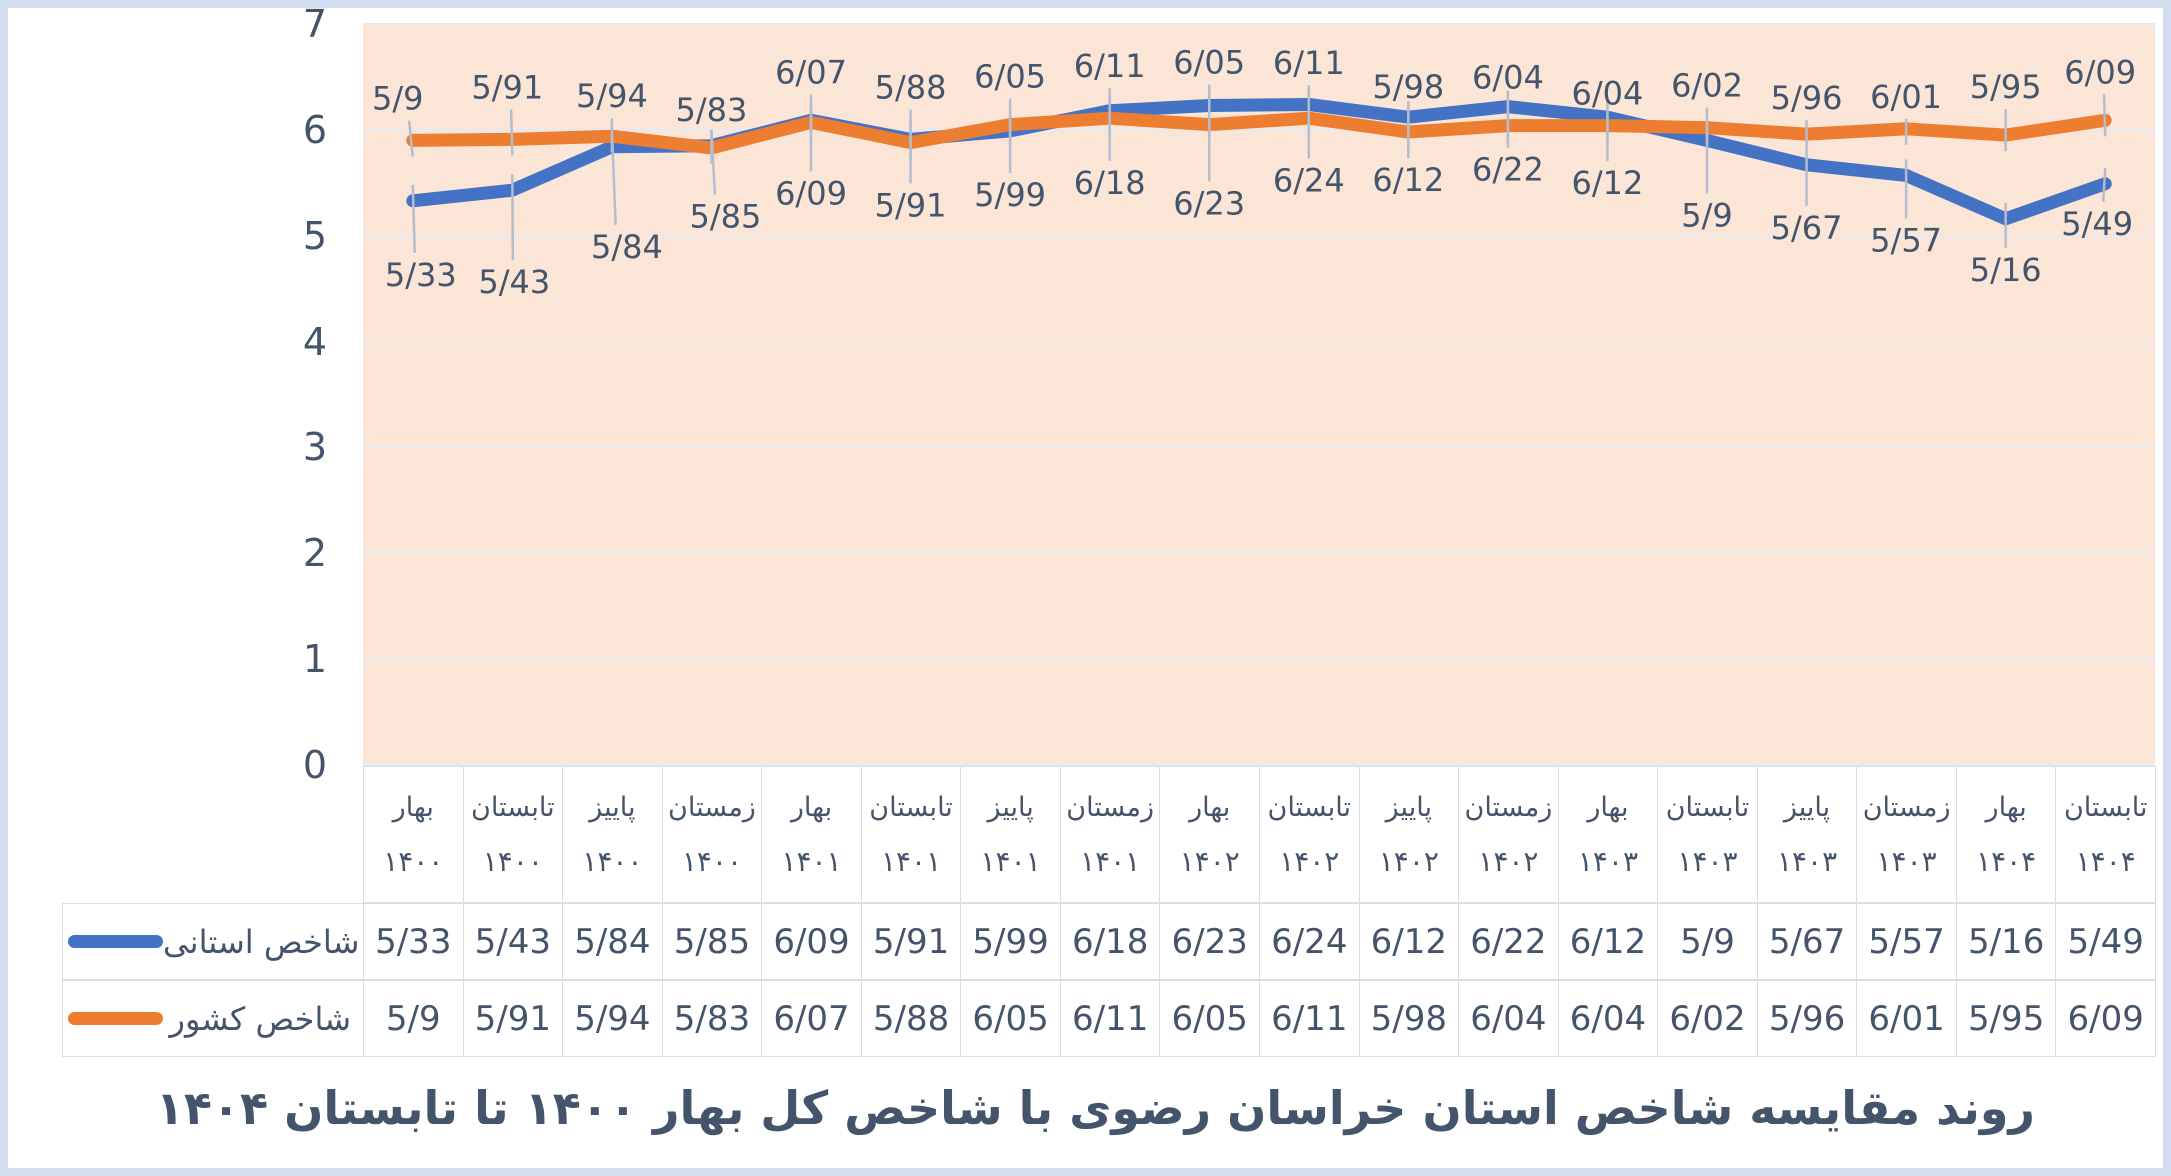 The width and height of the screenshot is (2171, 1176). I want to click on legend-label-provincial: شاخص استانی, so click(261, 941).